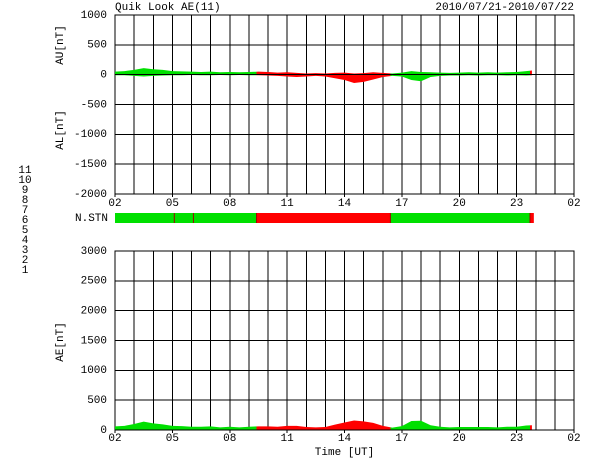 Image resolution: width=590 pixels, height=460 pixels. What do you see at coordinates (25, 231) in the screenshot?
I see `legend-entry: 5` at bounding box center [25, 231].